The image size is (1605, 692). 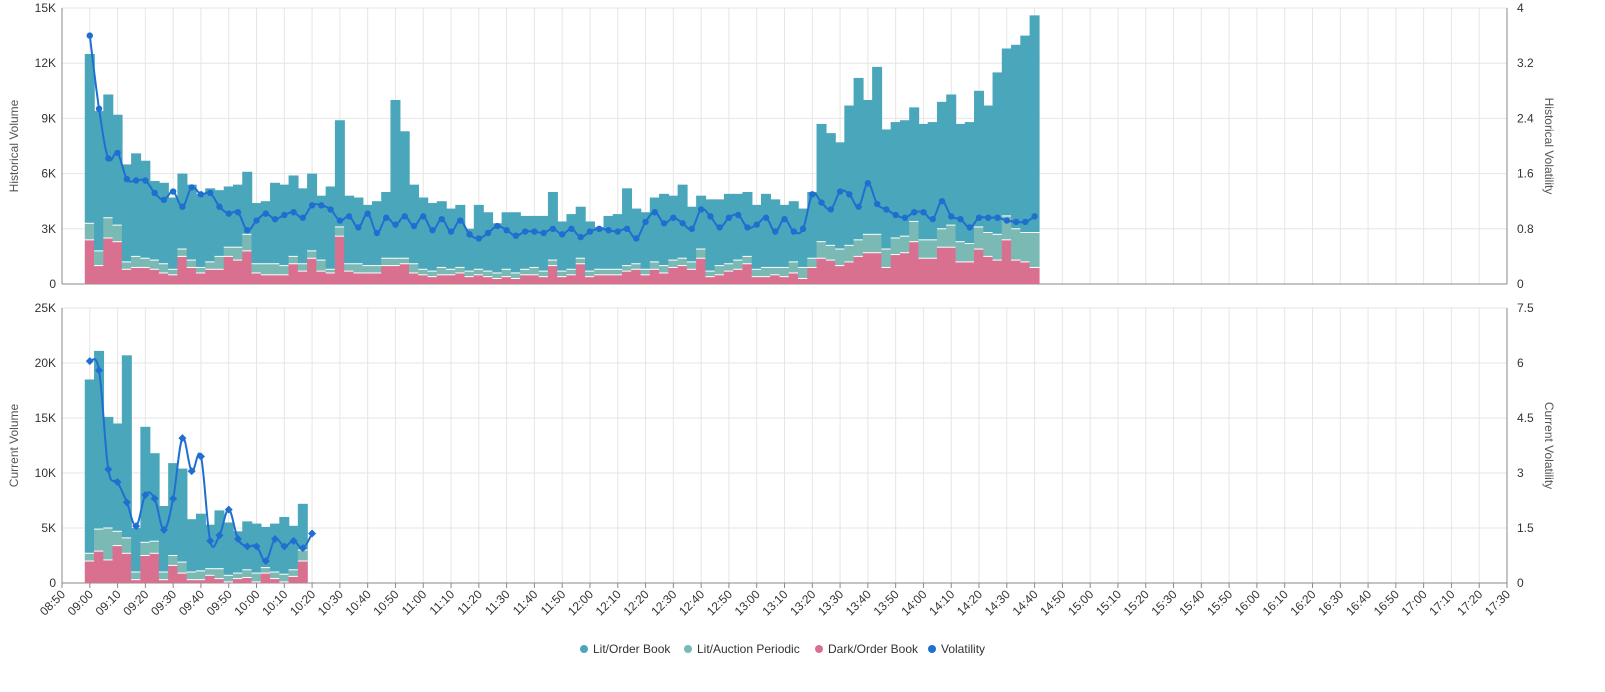 I want to click on x-tick-label: 17:20, so click(x=1469, y=602).